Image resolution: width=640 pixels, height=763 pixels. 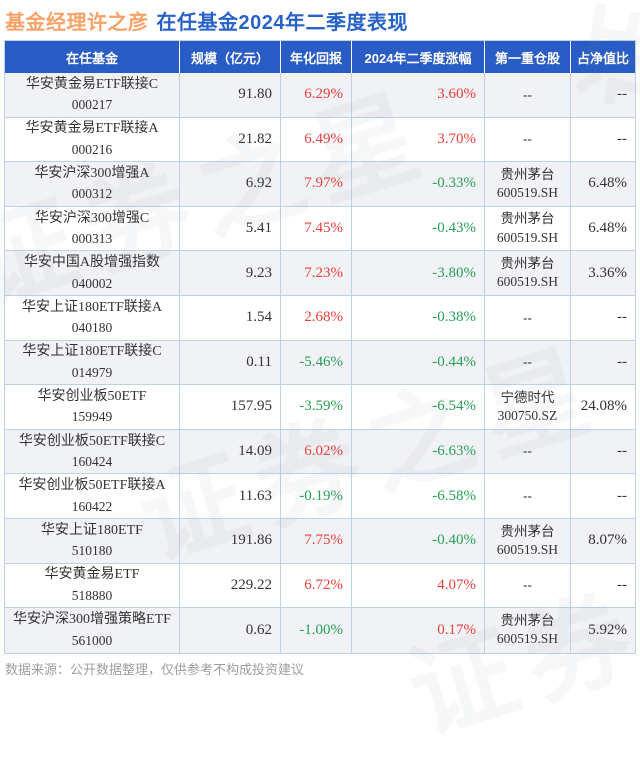 What do you see at coordinates (92, 105) in the screenshot?
I see `fund-code: 000217` at bounding box center [92, 105].